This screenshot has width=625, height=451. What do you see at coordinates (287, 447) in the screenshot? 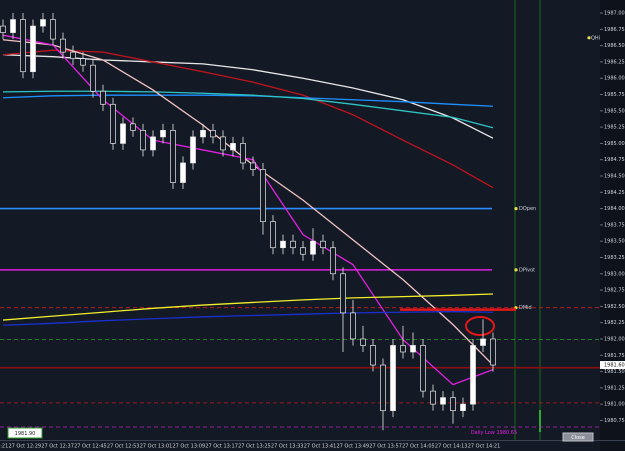
I see `x-tick-label: 27 Oct 13:33` at bounding box center [287, 447].